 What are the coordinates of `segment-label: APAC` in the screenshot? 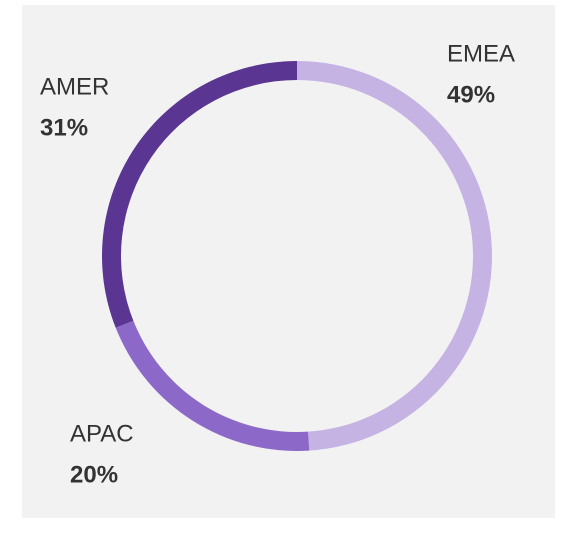 It's located at (102, 433).